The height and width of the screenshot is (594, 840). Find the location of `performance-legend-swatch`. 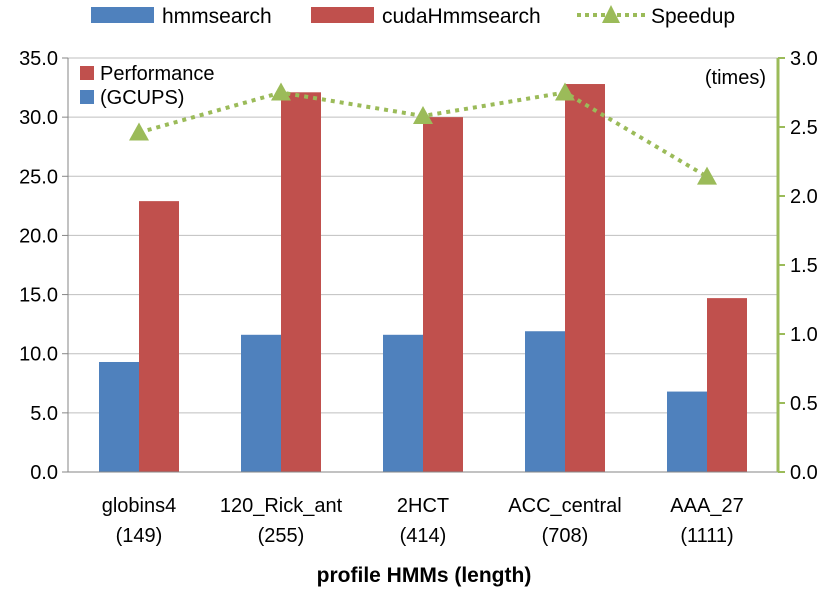

performance-legend-swatch is located at coordinates (87, 73).